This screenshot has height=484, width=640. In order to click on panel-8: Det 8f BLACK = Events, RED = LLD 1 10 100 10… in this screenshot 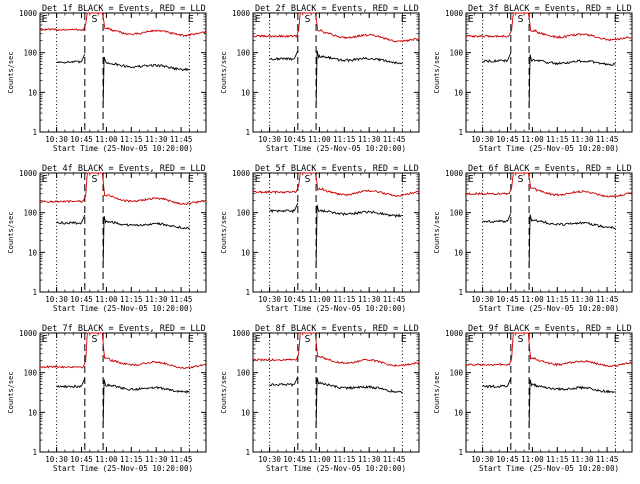, I will do `click(320, 398)`.